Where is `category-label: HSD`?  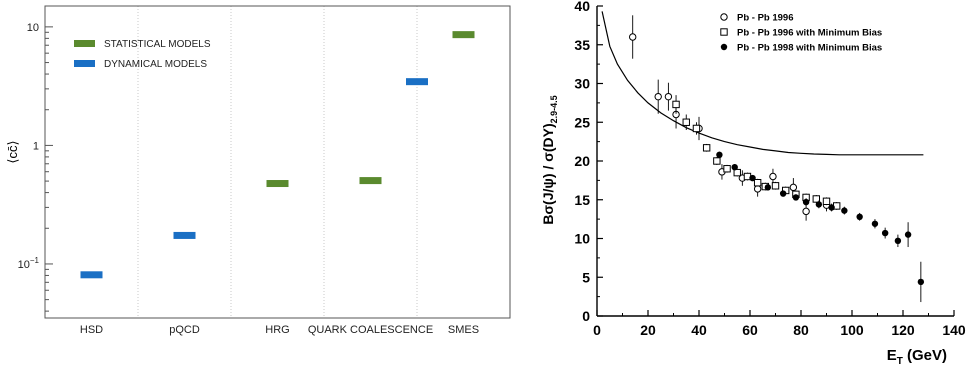 category-label: HSD is located at coordinates (91, 330).